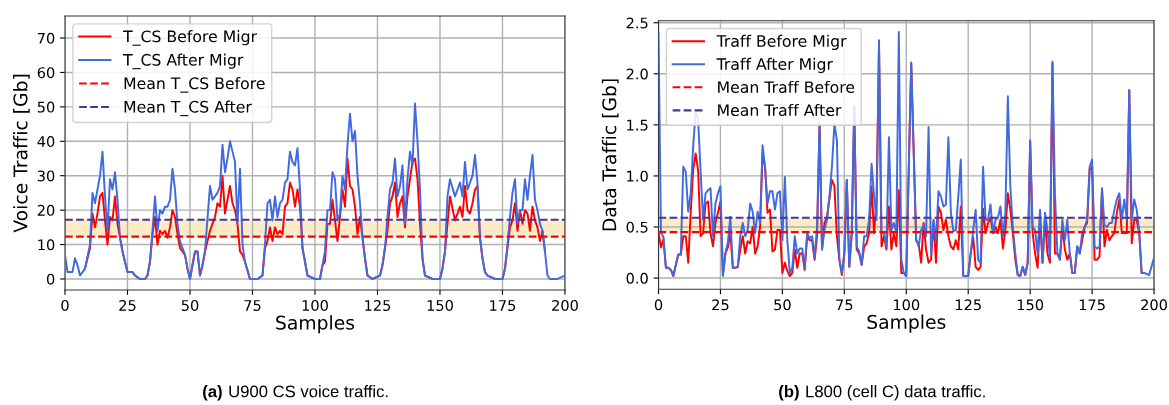  What do you see at coordinates (637, 278) in the screenshot?
I see `y-tick-label: 0.0` at bounding box center [637, 278].